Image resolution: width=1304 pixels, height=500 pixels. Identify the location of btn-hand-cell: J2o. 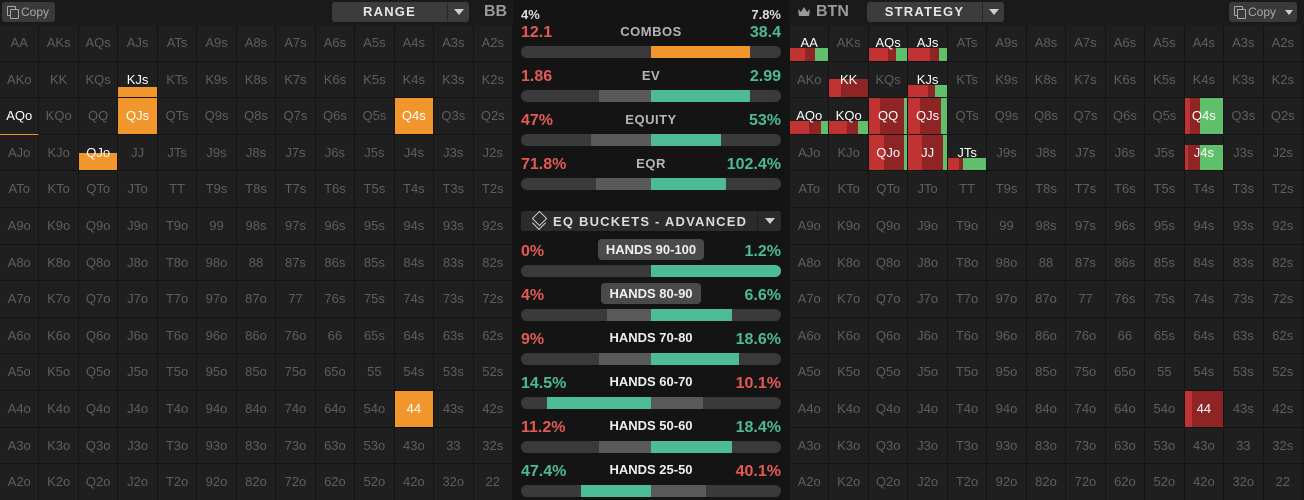
(928, 482).